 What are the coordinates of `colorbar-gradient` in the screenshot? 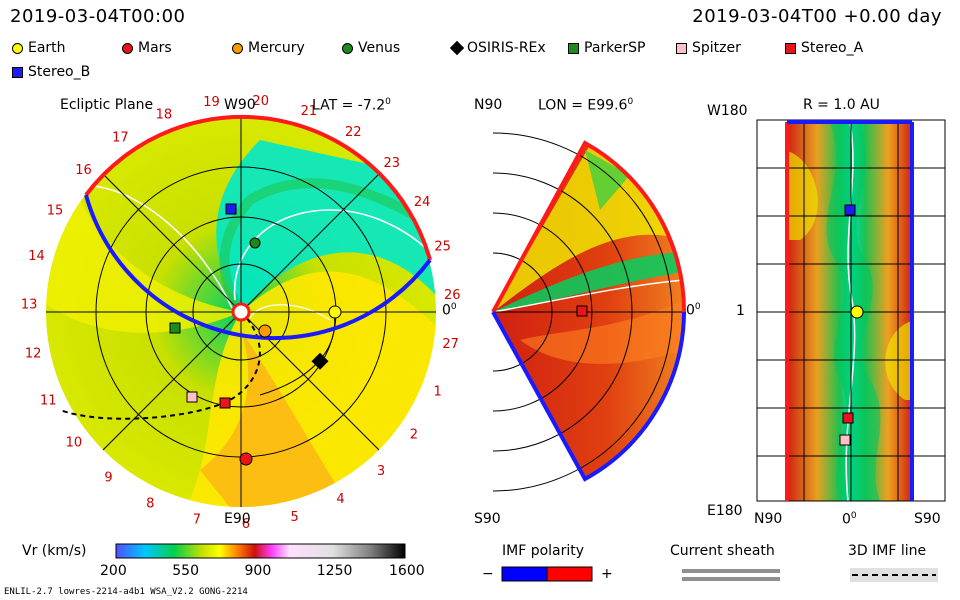 It's located at (260, 551).